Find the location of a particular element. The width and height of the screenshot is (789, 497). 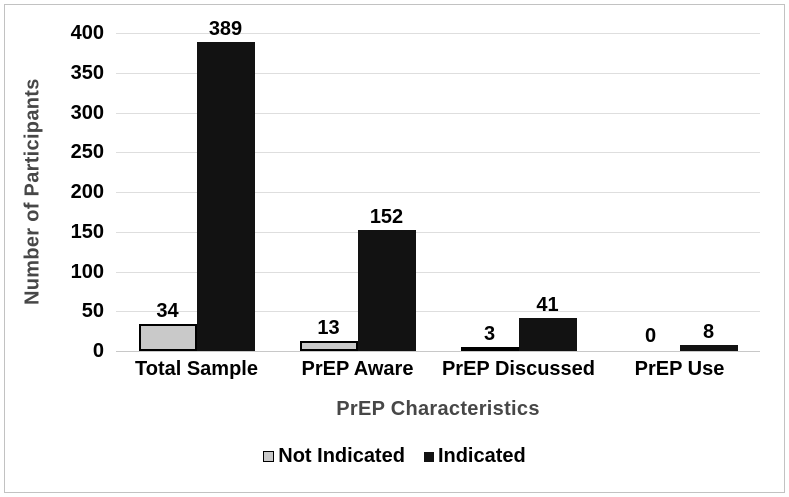

bar-value-label: 8 is located at coordinates (708, 331).